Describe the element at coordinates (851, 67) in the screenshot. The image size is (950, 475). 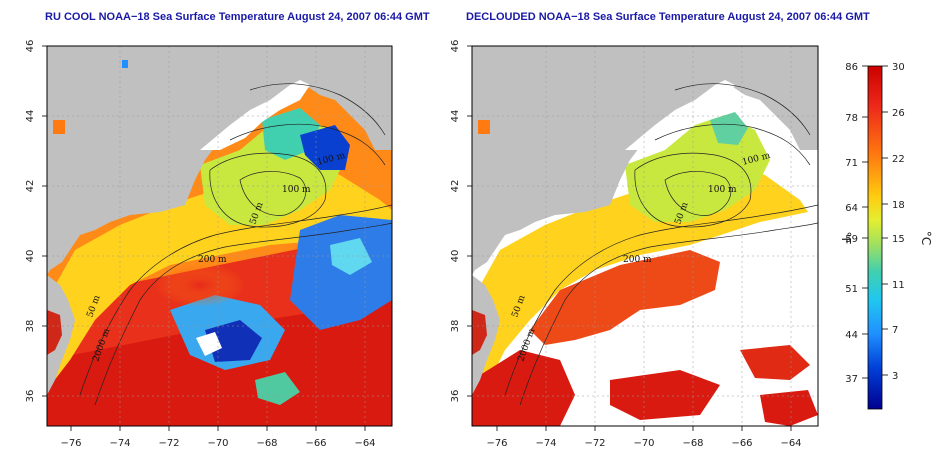
I see `colorbar-f-tick: 86` at that location.